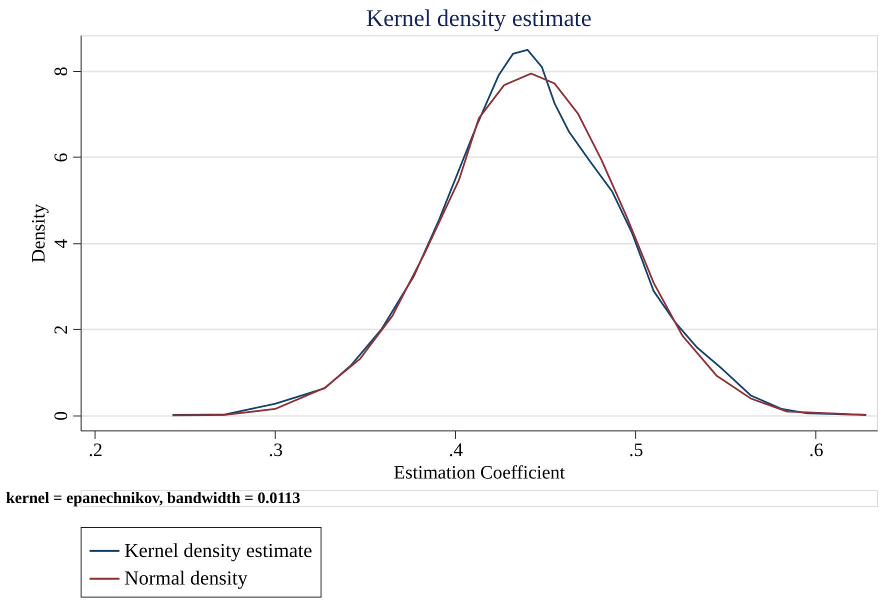  I want to click on y-tick-label: 8, so click(61, 71).